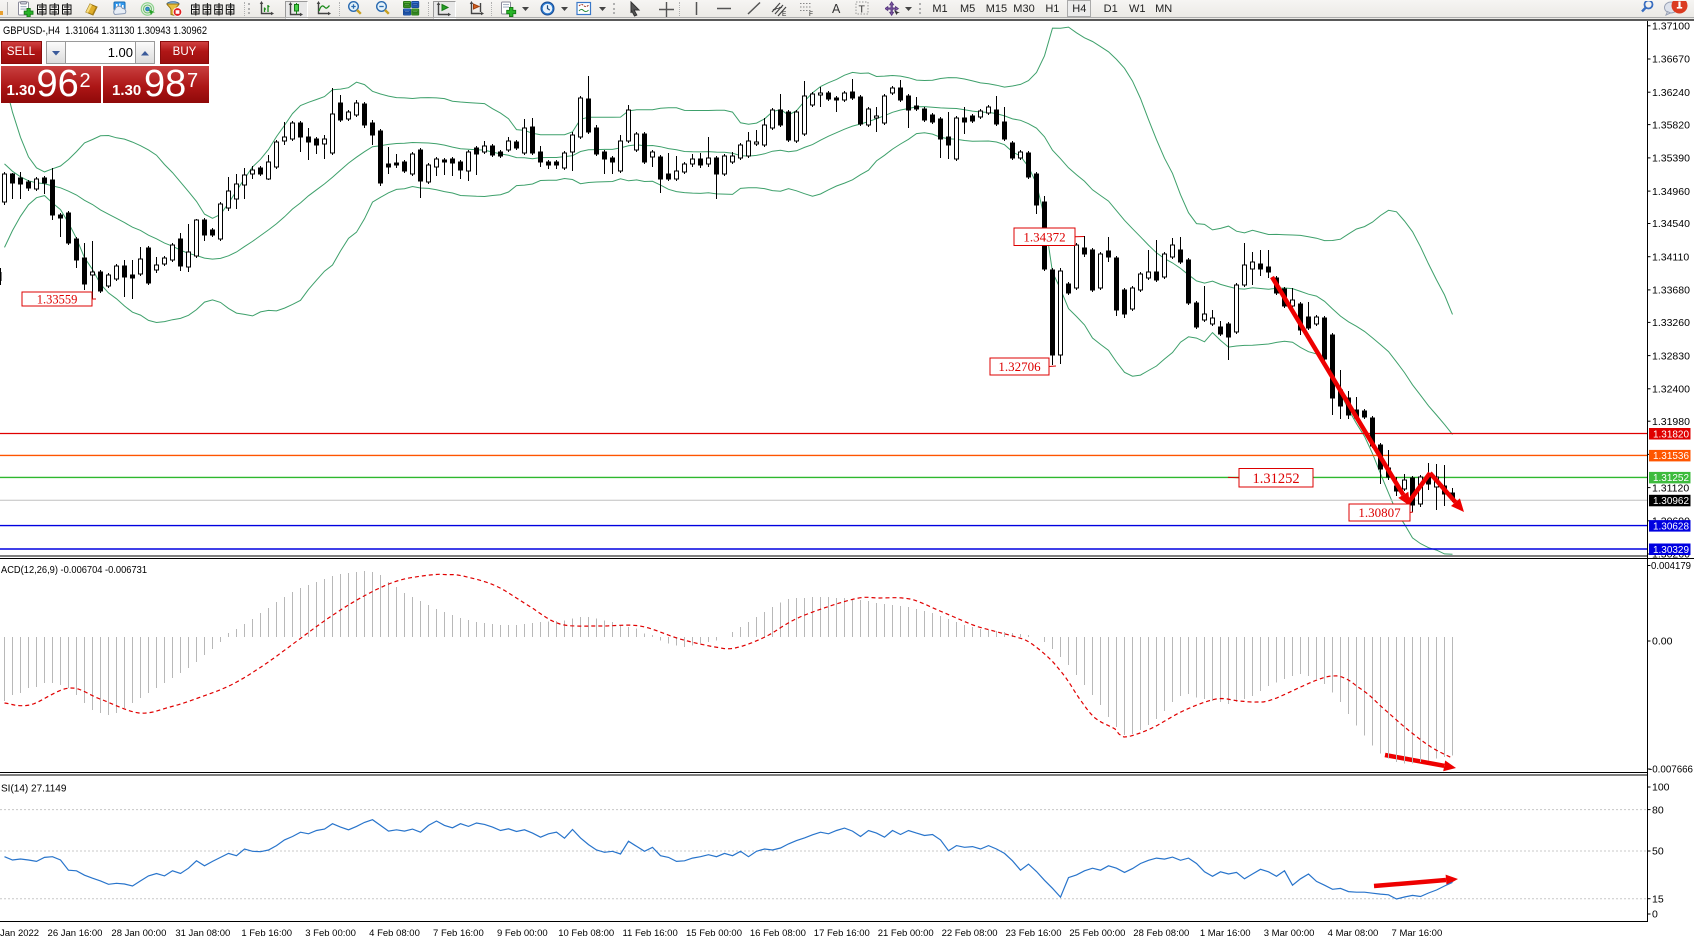  What do you see at coordinates (1658, 852) in the screenshot?
I see `svg-text: 50` at bounding box center [1658, 852].